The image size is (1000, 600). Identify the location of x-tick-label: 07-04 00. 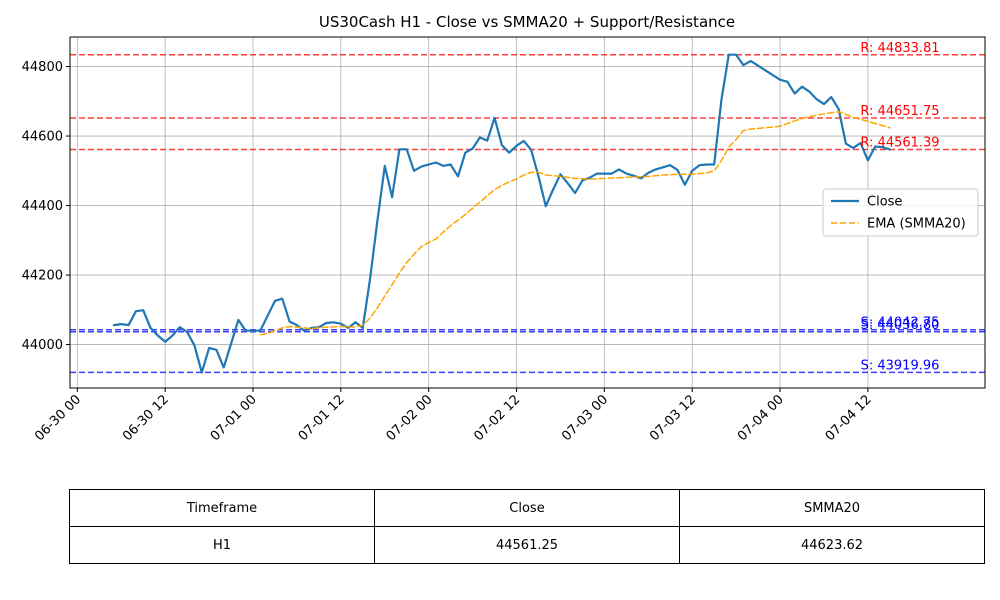
(761, 418).